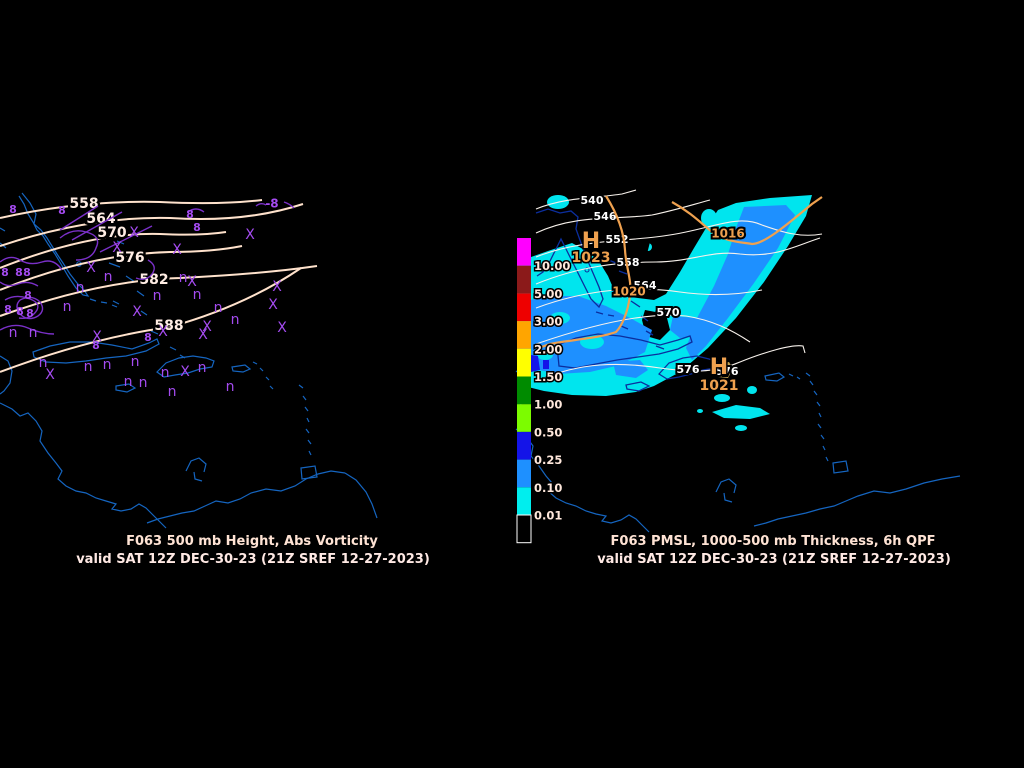 Image resolution: width=1024 pixels, height=768 pixels. I want to click on svg-text: 0.01, so click(548, 516).